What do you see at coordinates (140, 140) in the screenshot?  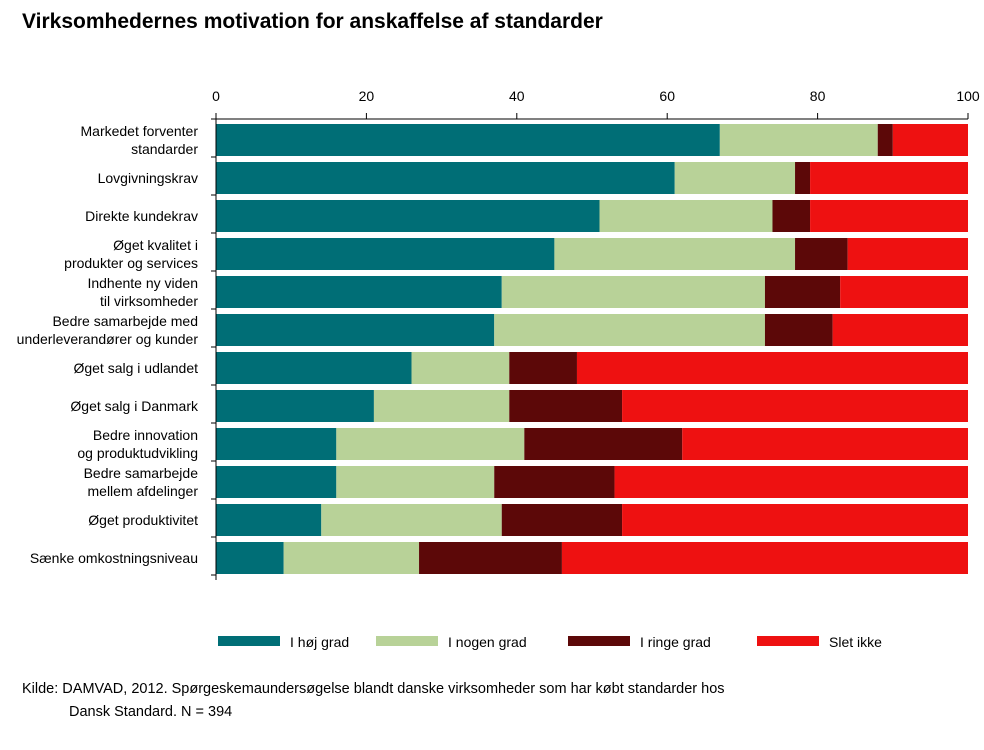 I see `category-label: Markedet forventer standarder` at bounding box center [140, 140].